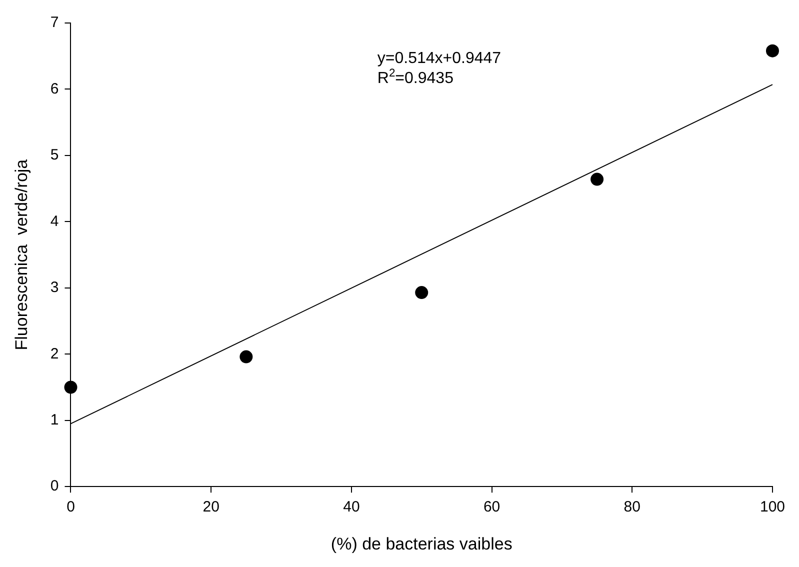 The height and width of the screenshot is (567, 799). I want to click on x-tick-label: 40, so click(351, 507).